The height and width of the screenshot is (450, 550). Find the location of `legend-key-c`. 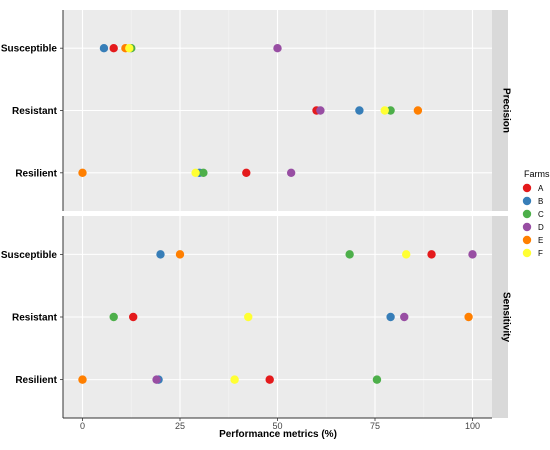

legend-key-c is located at coordinates (527, 214).